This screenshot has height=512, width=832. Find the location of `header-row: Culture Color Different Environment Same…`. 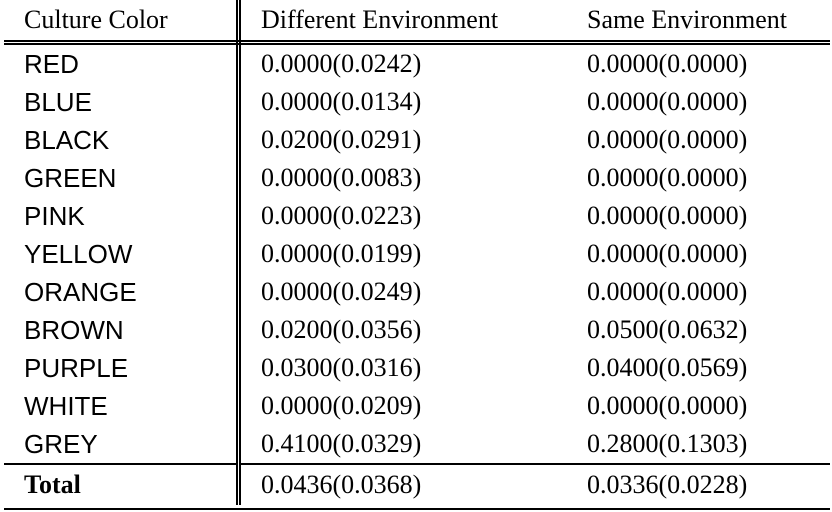

header-row: Culture Color Different Environment Same… is located at coordinates (417, 22).